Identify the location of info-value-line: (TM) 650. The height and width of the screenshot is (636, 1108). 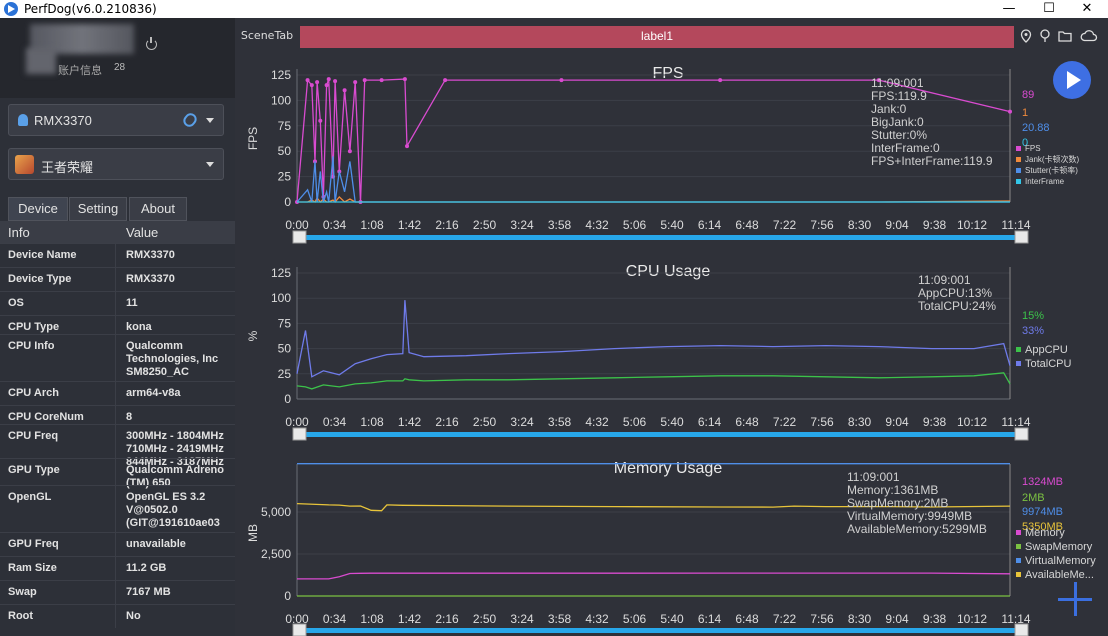
(148, 483).